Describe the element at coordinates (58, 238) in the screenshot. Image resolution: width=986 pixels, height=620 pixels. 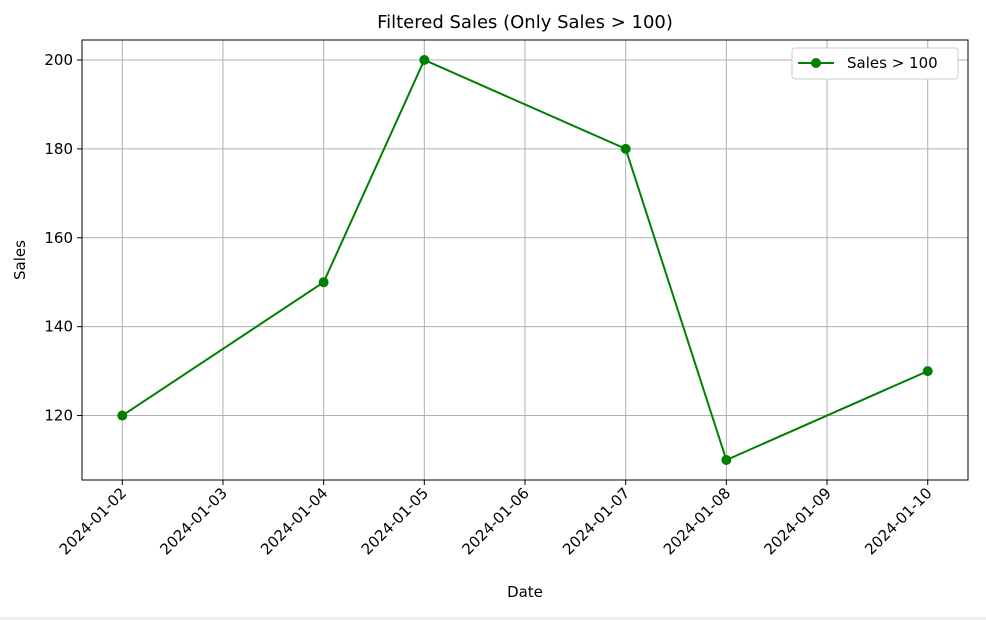
I see `y-tick-label: 160` at that location.